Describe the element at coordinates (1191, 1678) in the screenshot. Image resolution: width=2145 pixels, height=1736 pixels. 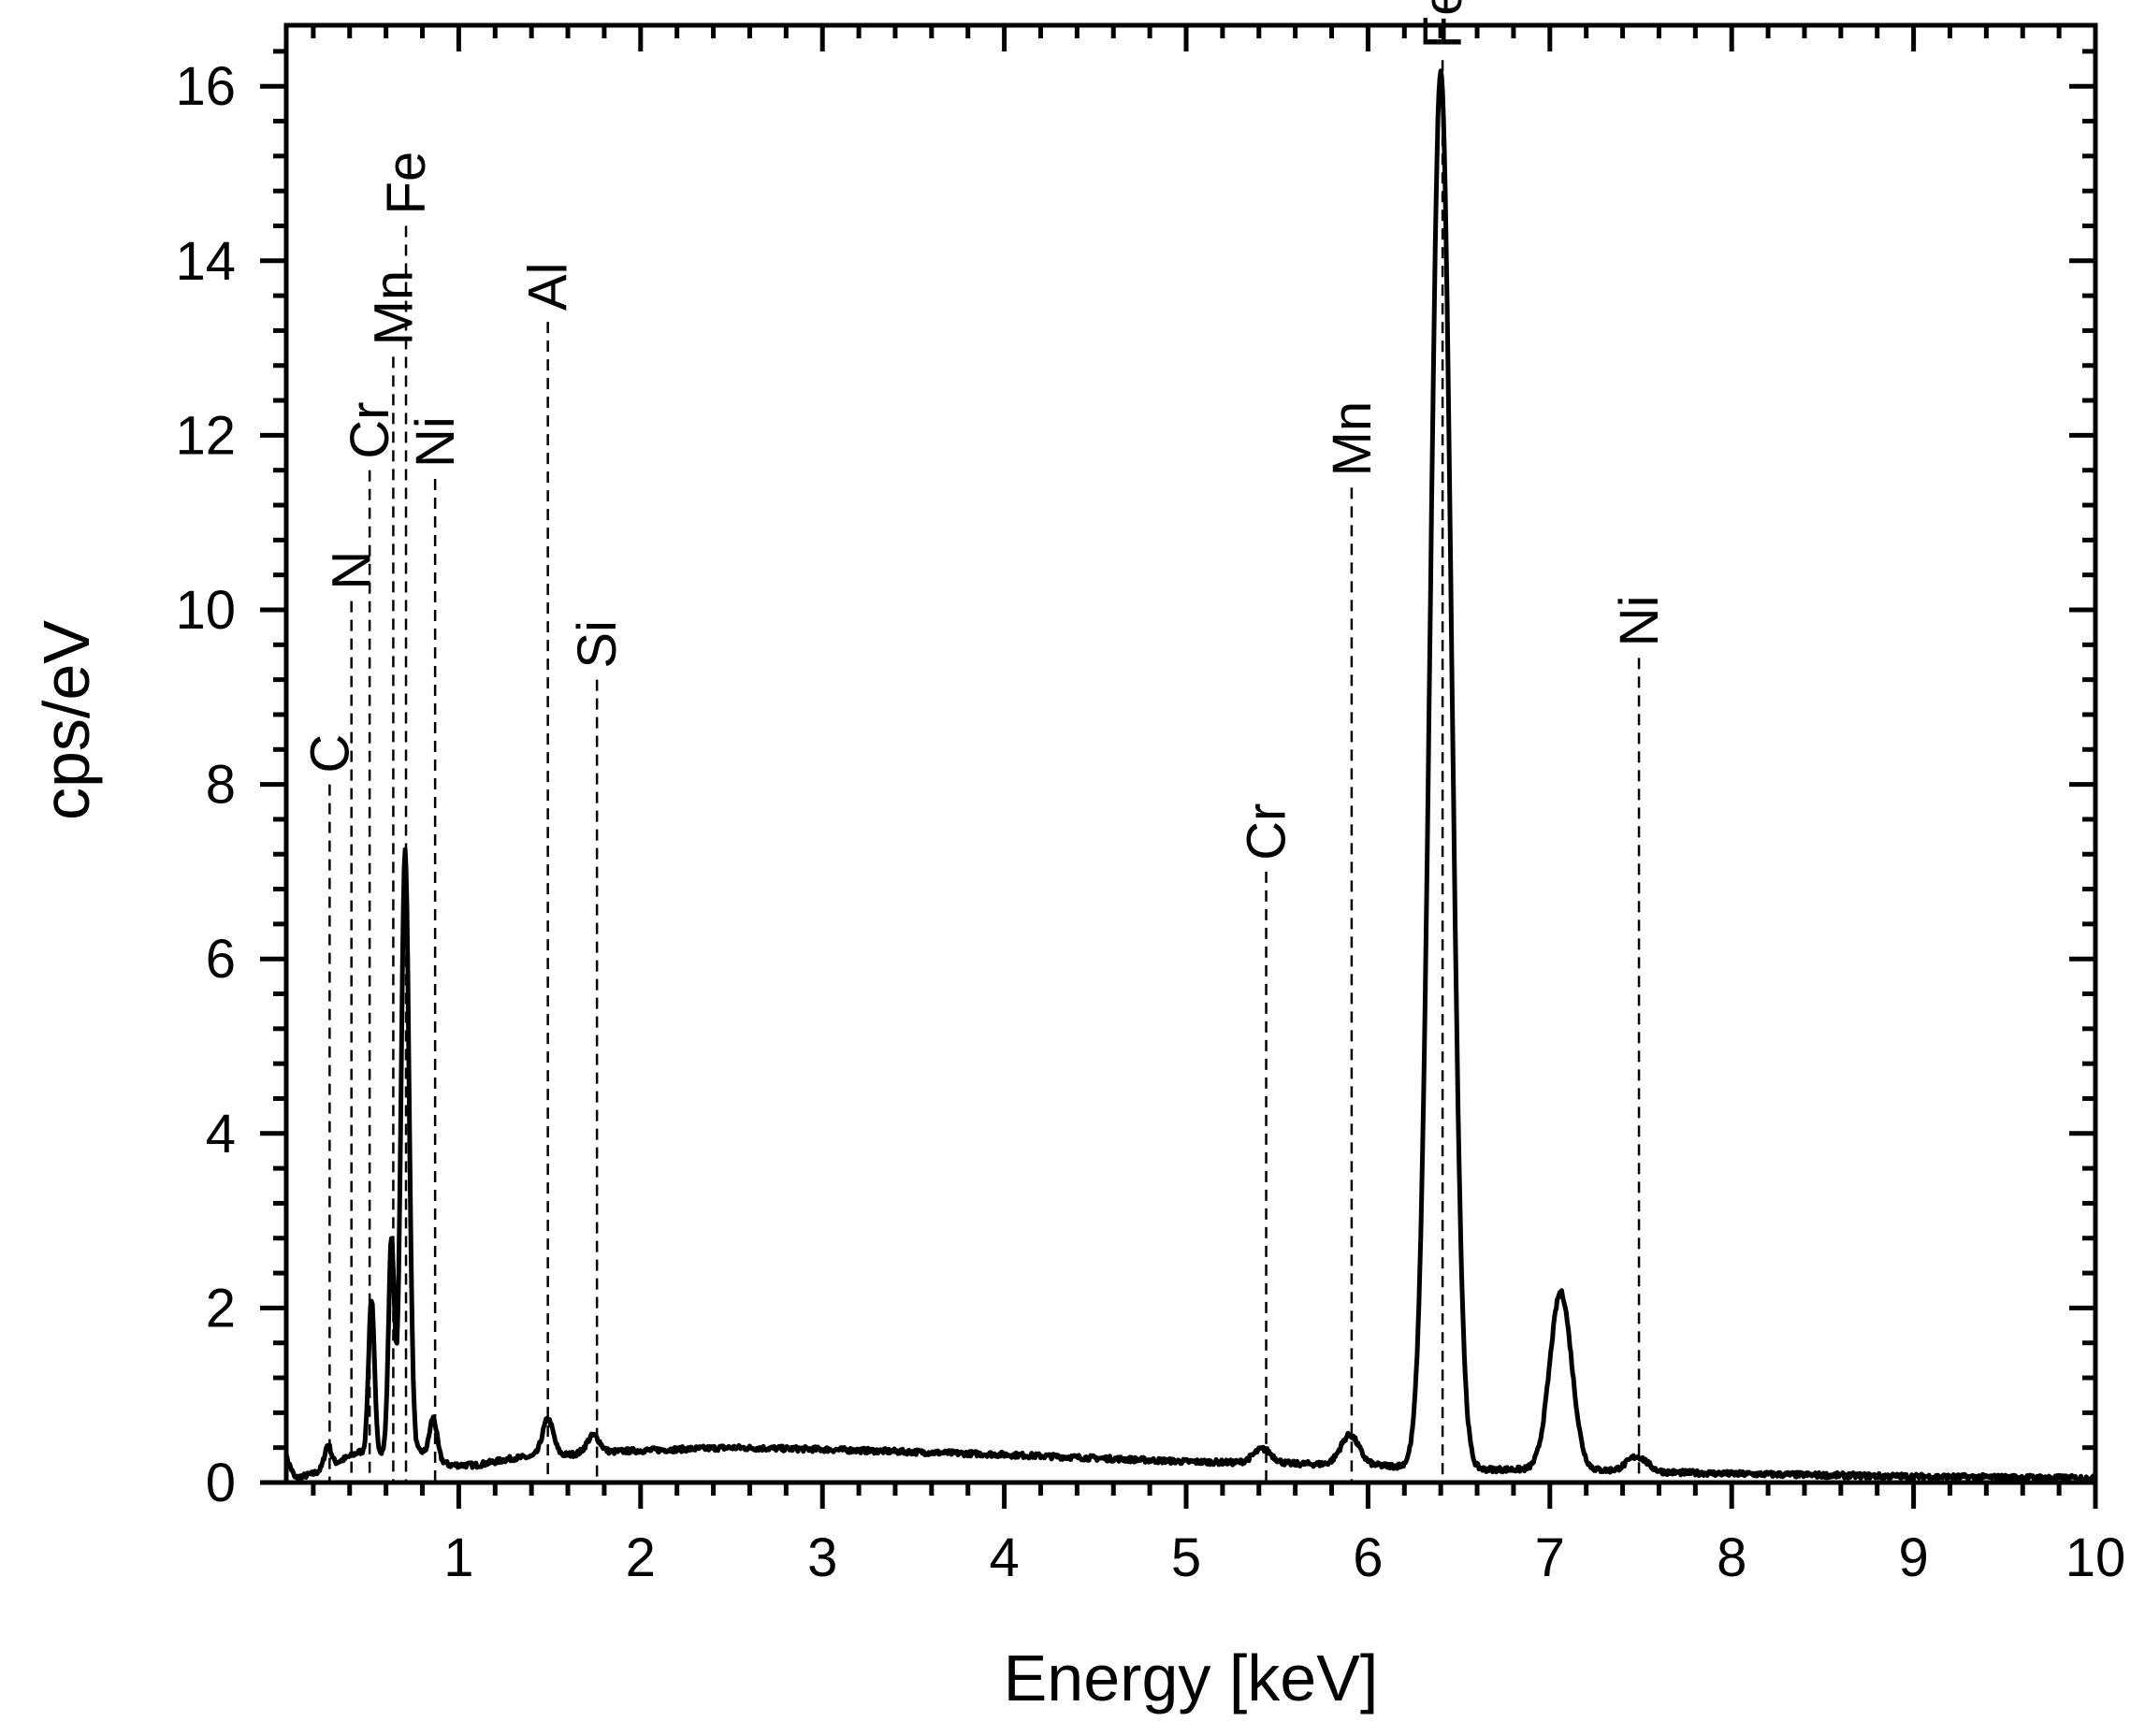
I see `x-axis-title: Energy [keV]` at that location.